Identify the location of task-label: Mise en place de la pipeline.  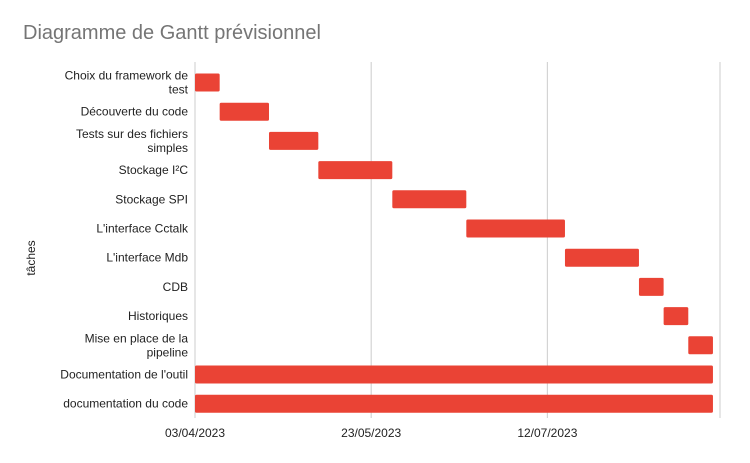
(137, 345).